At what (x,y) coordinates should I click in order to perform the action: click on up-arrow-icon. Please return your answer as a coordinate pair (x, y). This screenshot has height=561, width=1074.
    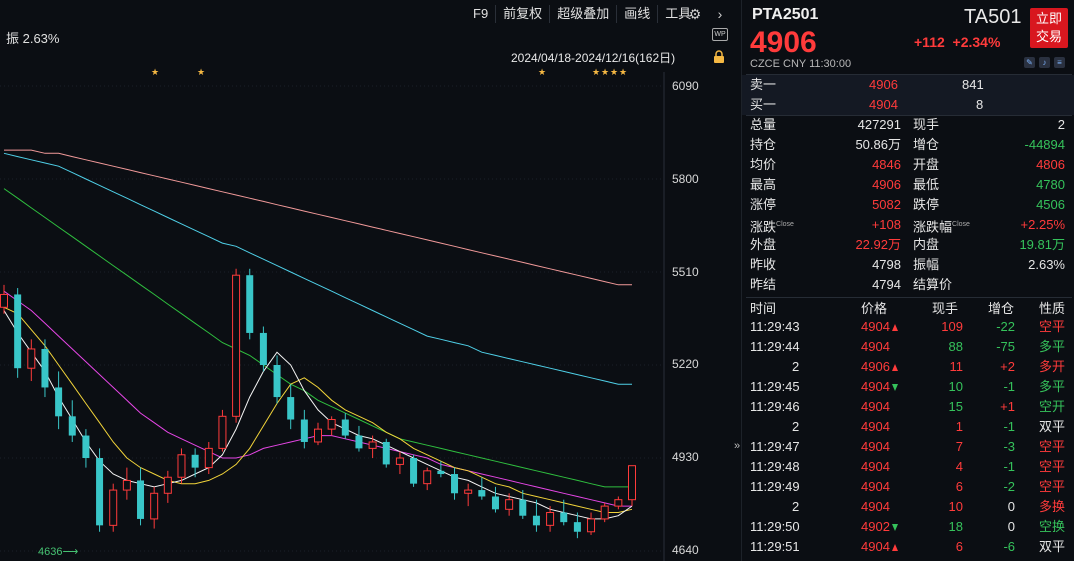
    Looking at the image, I should click on (894, 548).